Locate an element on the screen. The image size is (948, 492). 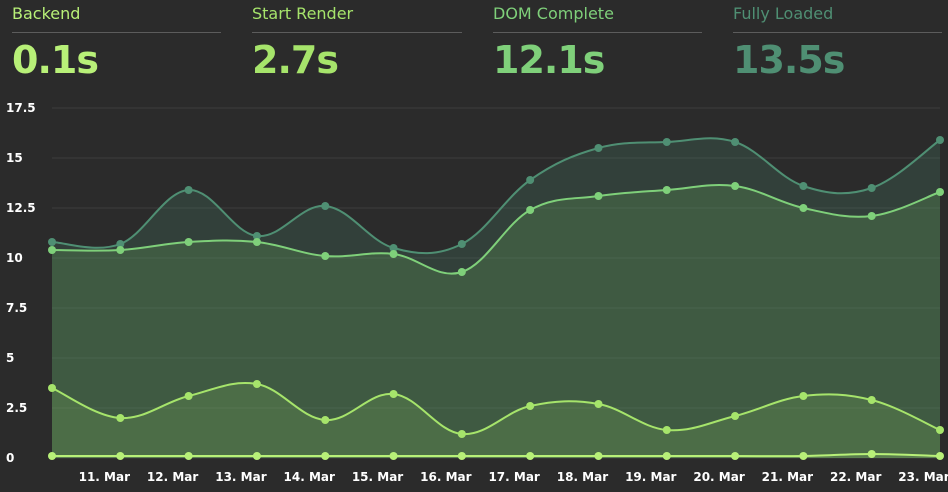
x-tick-label: 14. Mar is located at coordinates (309, 477).